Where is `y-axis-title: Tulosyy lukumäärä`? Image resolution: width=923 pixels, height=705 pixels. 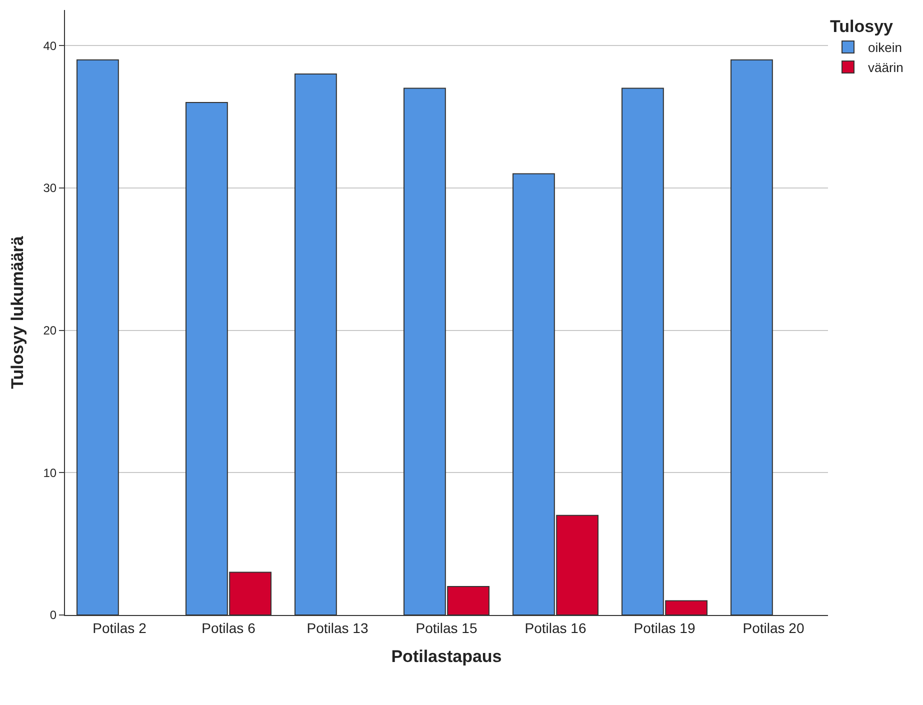
y-axis-title: Tulosyy lukumäärä is located at coordinates (17, 312).